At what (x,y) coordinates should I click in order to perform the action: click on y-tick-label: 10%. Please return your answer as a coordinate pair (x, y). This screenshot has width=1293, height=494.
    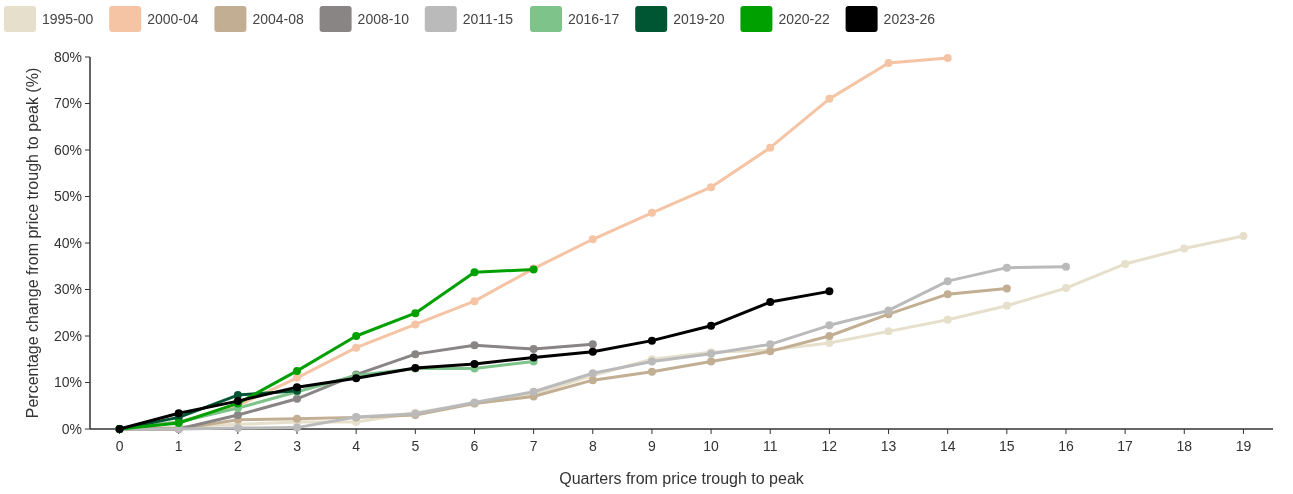
    Looking at the image, I should click on (67, 382).